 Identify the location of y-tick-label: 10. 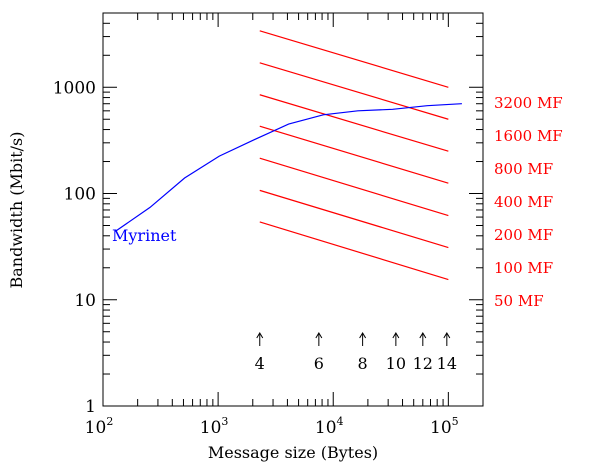
(85, 301).